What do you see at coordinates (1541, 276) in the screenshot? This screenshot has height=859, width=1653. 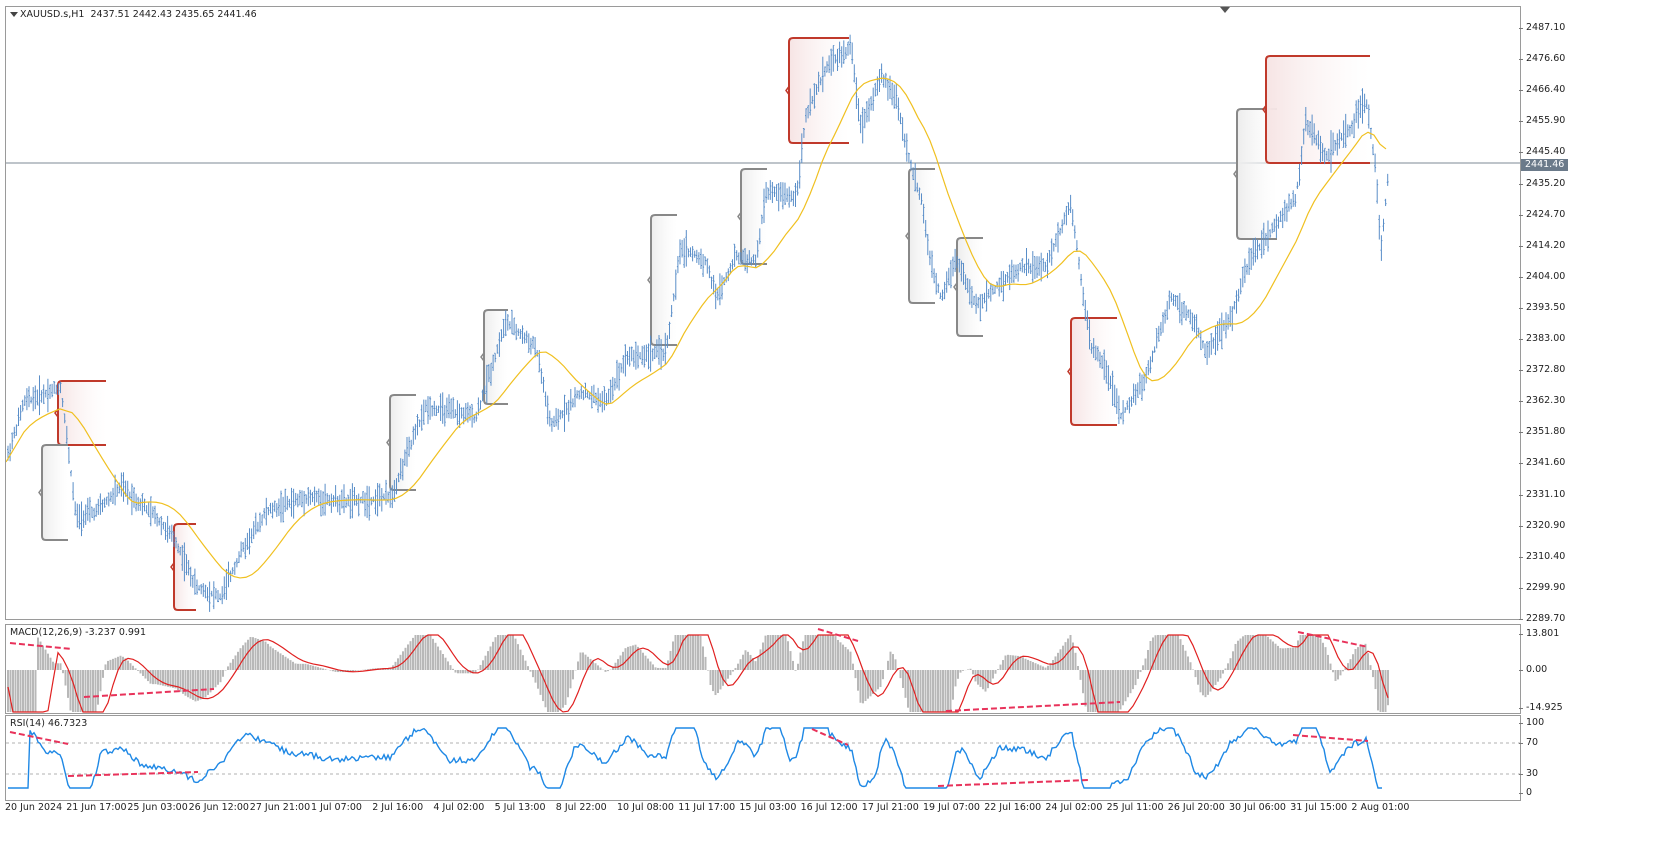 I see `price-tick-label: 2404.00` at bounding box center [1541, 276].